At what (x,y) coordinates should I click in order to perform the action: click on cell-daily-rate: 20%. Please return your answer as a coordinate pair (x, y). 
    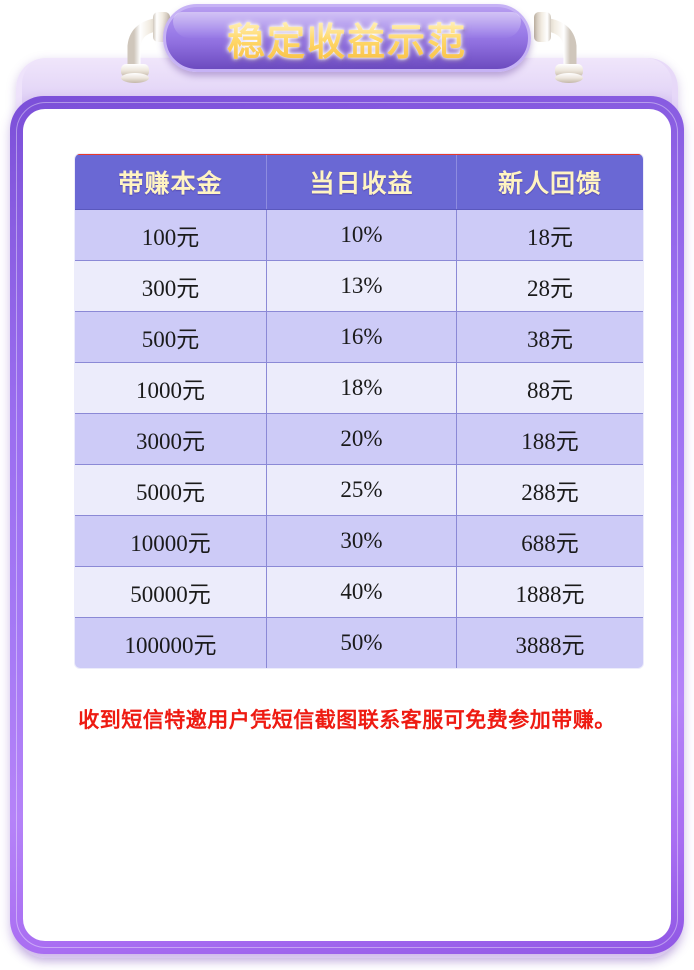
    Looking at the image, I should click on (361, 438).